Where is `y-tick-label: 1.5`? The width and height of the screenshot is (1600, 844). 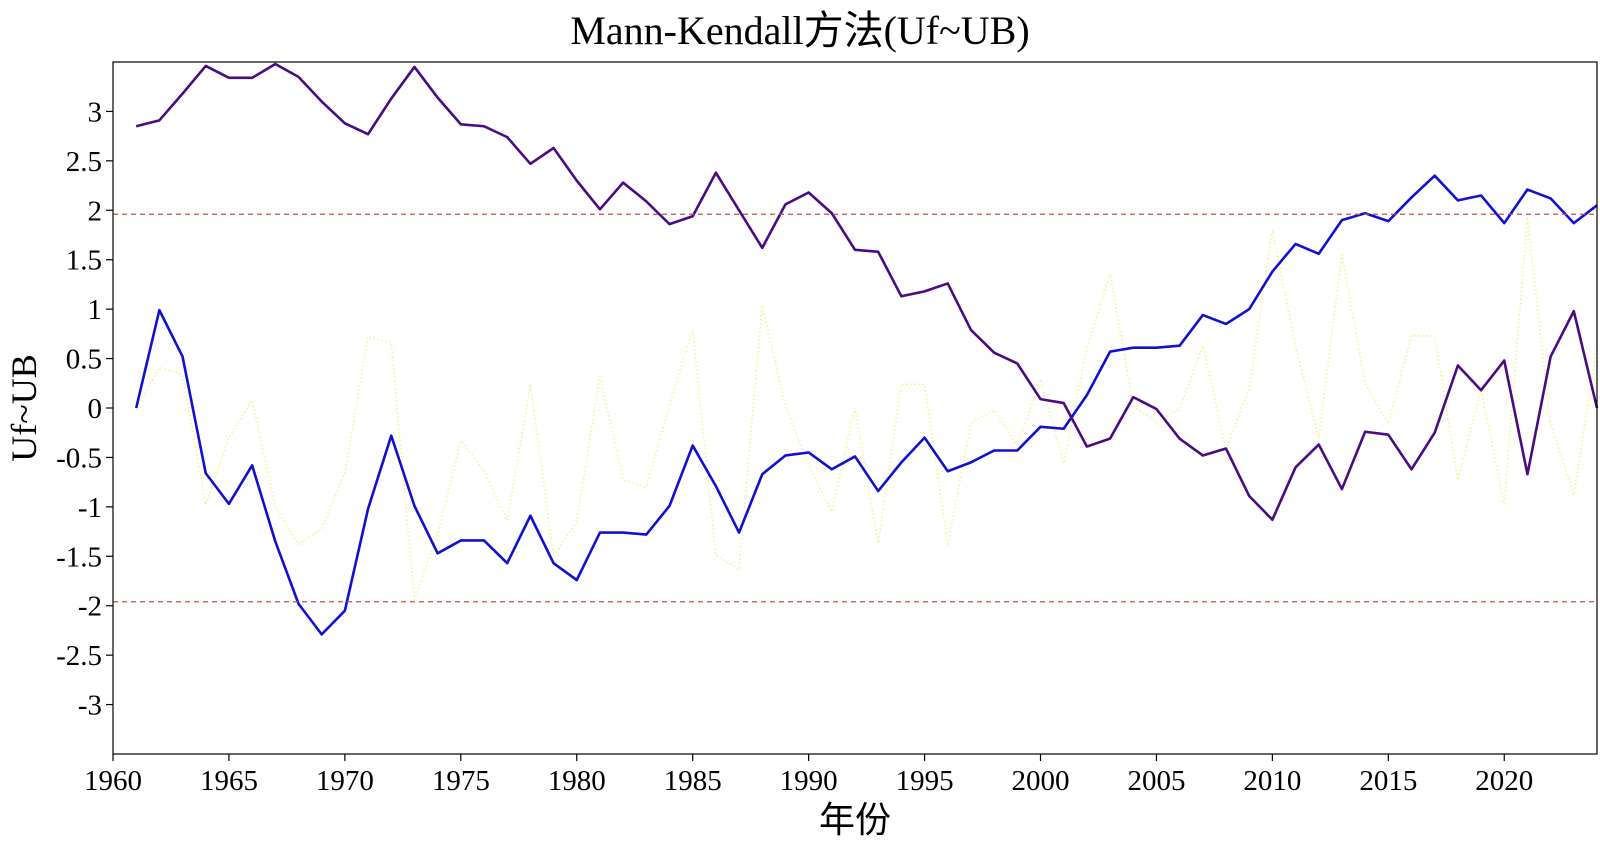 y-tick-label: 1.5 is located at coordinates (84, 261).